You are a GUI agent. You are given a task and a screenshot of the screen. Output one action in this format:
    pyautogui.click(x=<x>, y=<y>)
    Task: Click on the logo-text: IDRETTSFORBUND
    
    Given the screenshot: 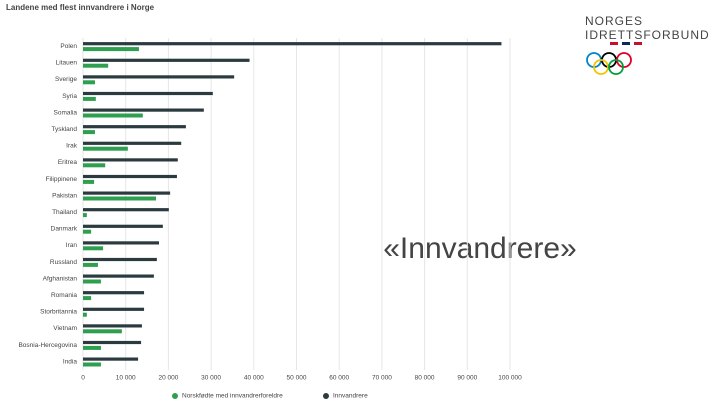 What is the action you would take?
    pyautogui.click(x=647, y=35)
    